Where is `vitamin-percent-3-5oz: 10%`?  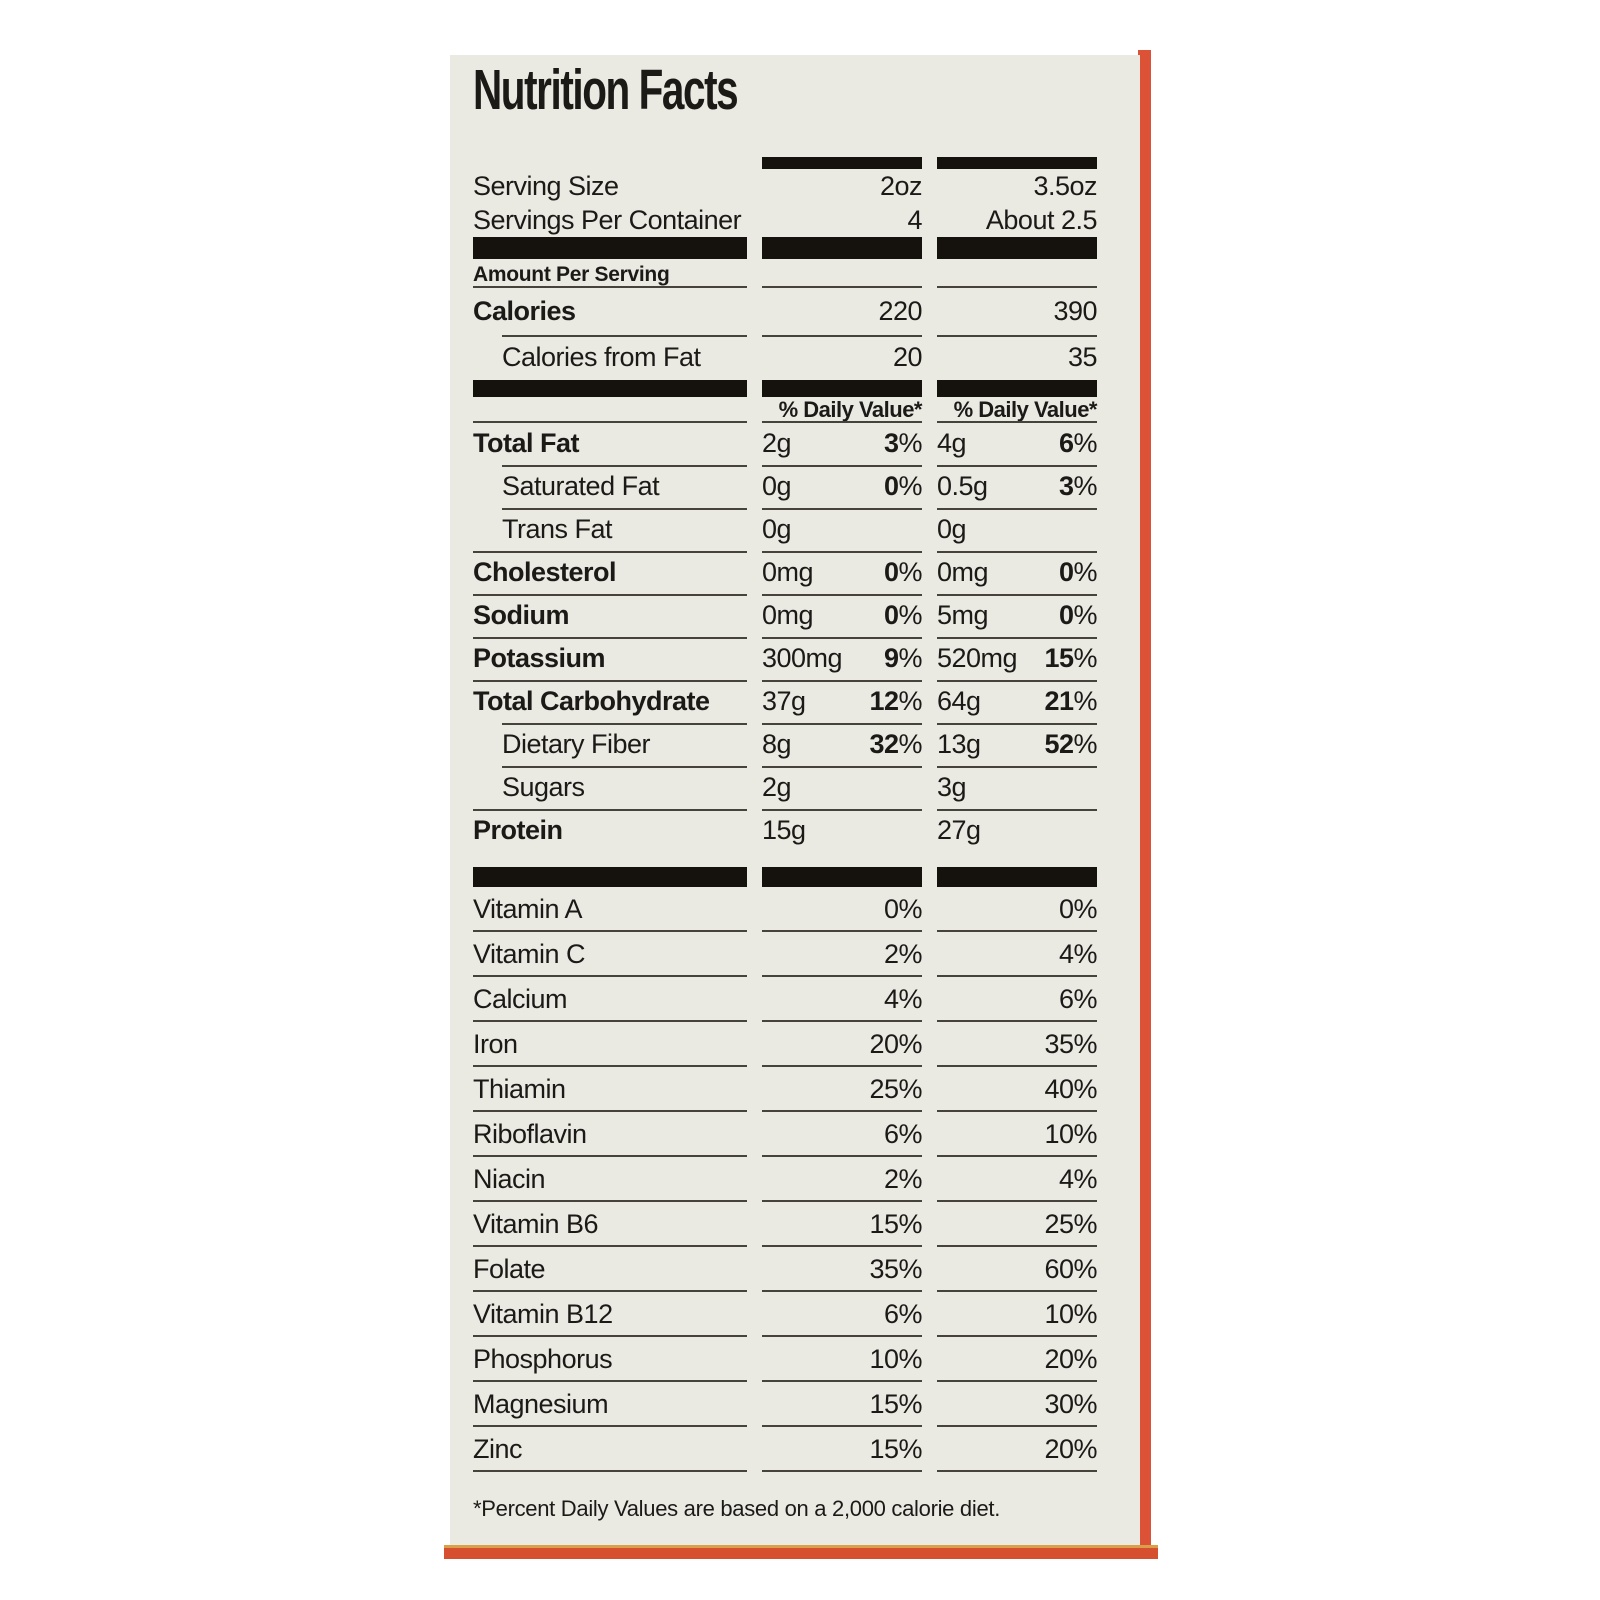
vitamin-percent-3-5oz: 10% is located at coordinates (1070, 1314).